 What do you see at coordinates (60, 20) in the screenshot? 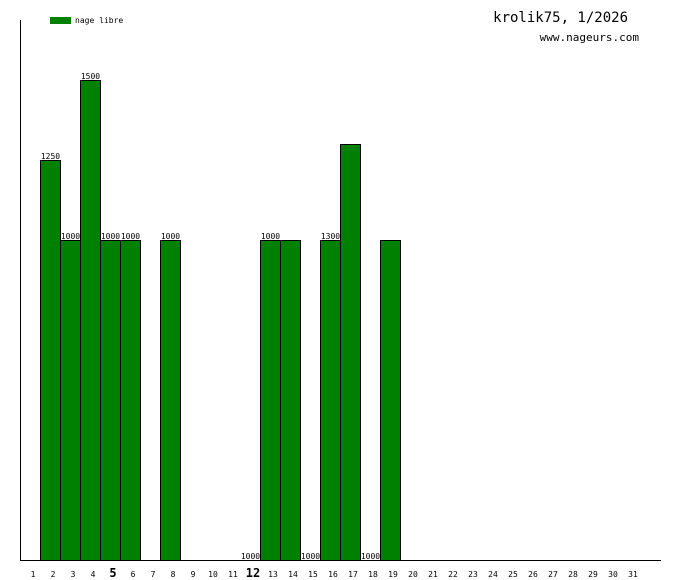
I see `legend-swatch` at bounding box center [60, 20].